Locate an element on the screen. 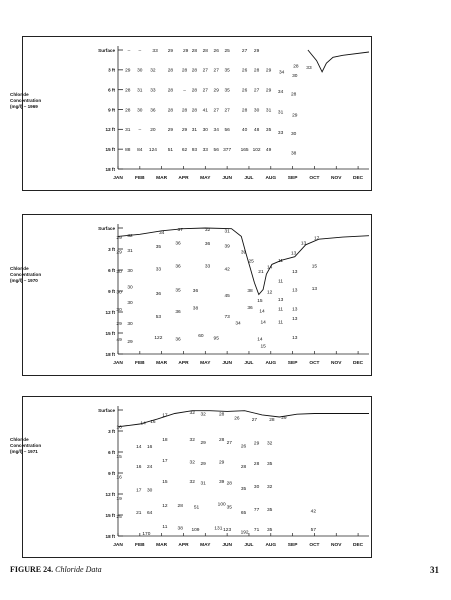 This screenshot has height=600, width=451. label-line: (mg/l) – 1971 is located at coordinates (24, 451).